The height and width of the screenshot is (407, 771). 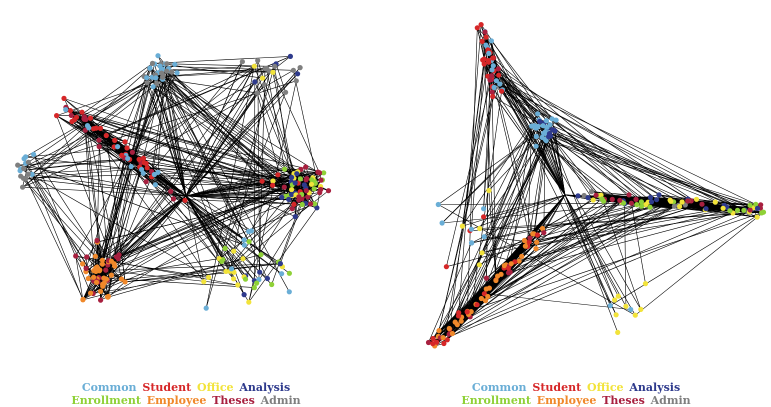 I want to click on left-legend-row-1: Common Student Office Analysis, so click(x=186, y=387).